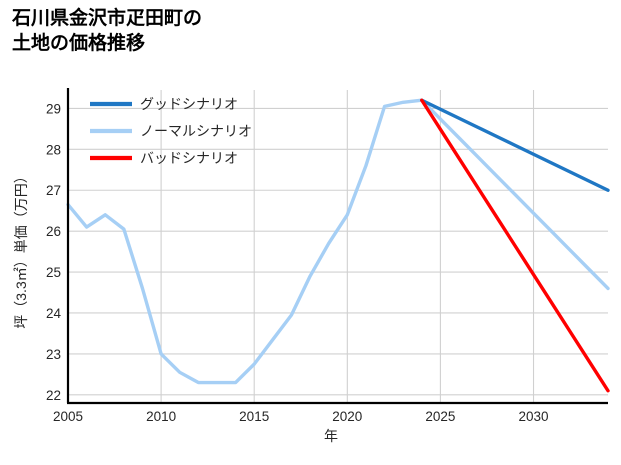 This screenshot has height=465, width=621. What do you see at coordinates (107, 31) in the screenshot?
I see `page-title: 石川県金沢市疋田町の 土地の価格推移` at bounding box center [107, 31].